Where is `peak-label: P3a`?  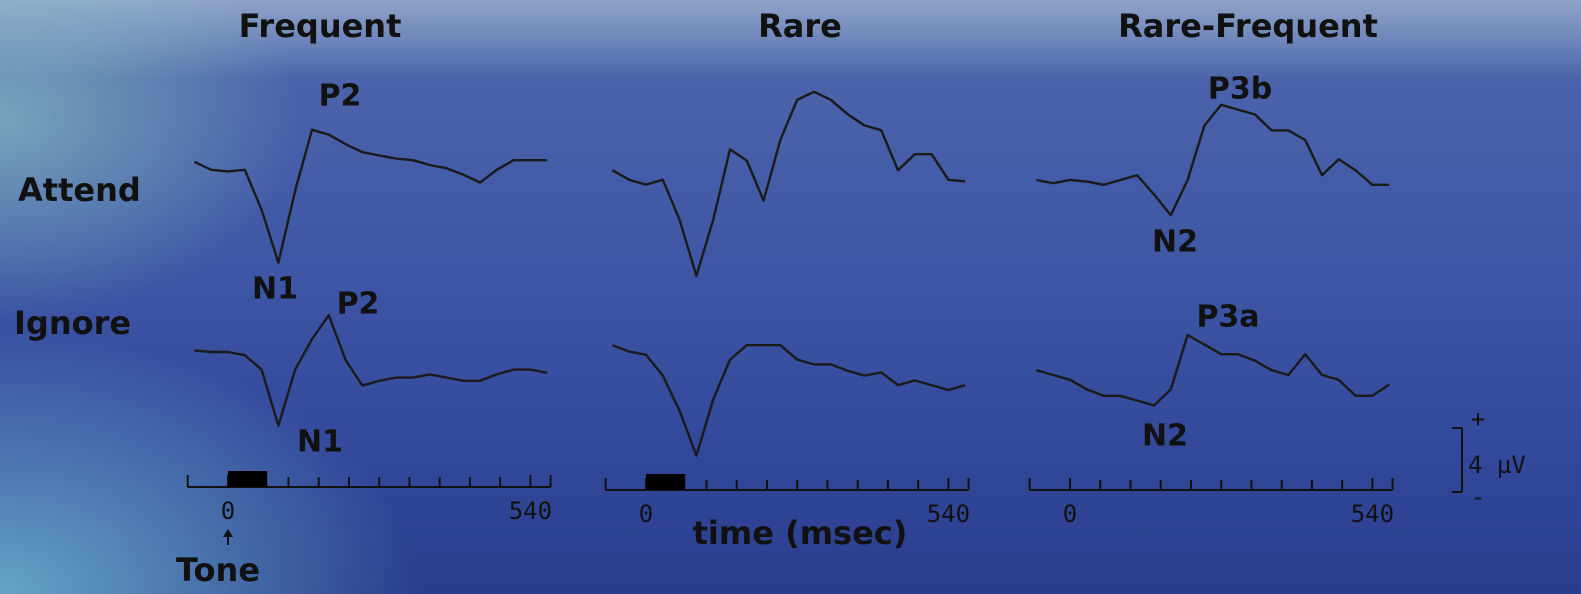 peak-label: P3a is located at coordinates (1227, 317).